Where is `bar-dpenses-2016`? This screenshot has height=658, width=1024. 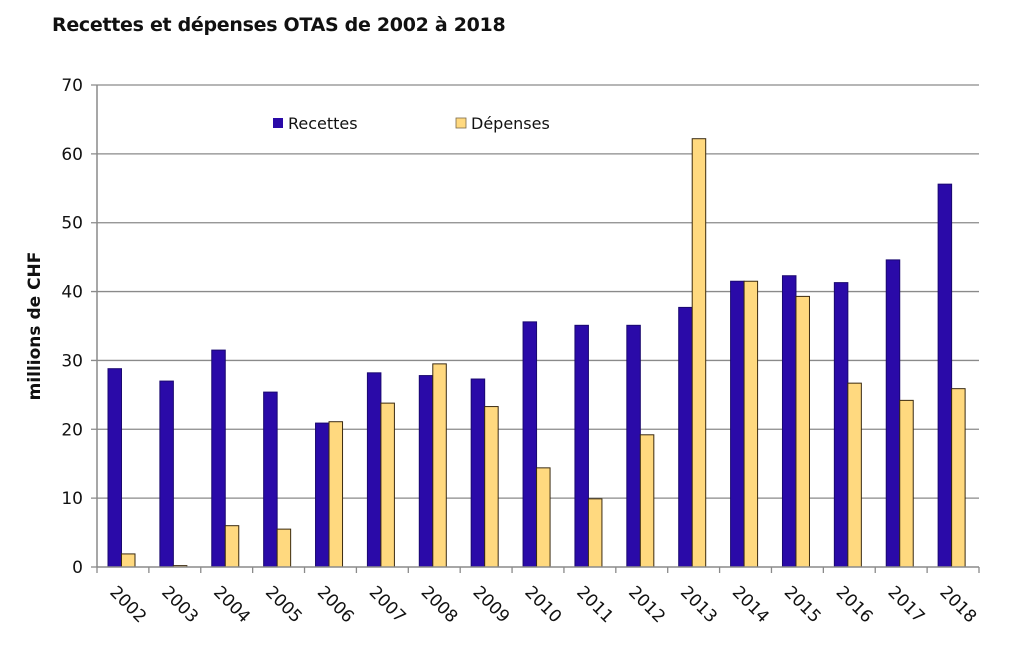 bar-dpenses-2016 is located at coordinates (854, 475).